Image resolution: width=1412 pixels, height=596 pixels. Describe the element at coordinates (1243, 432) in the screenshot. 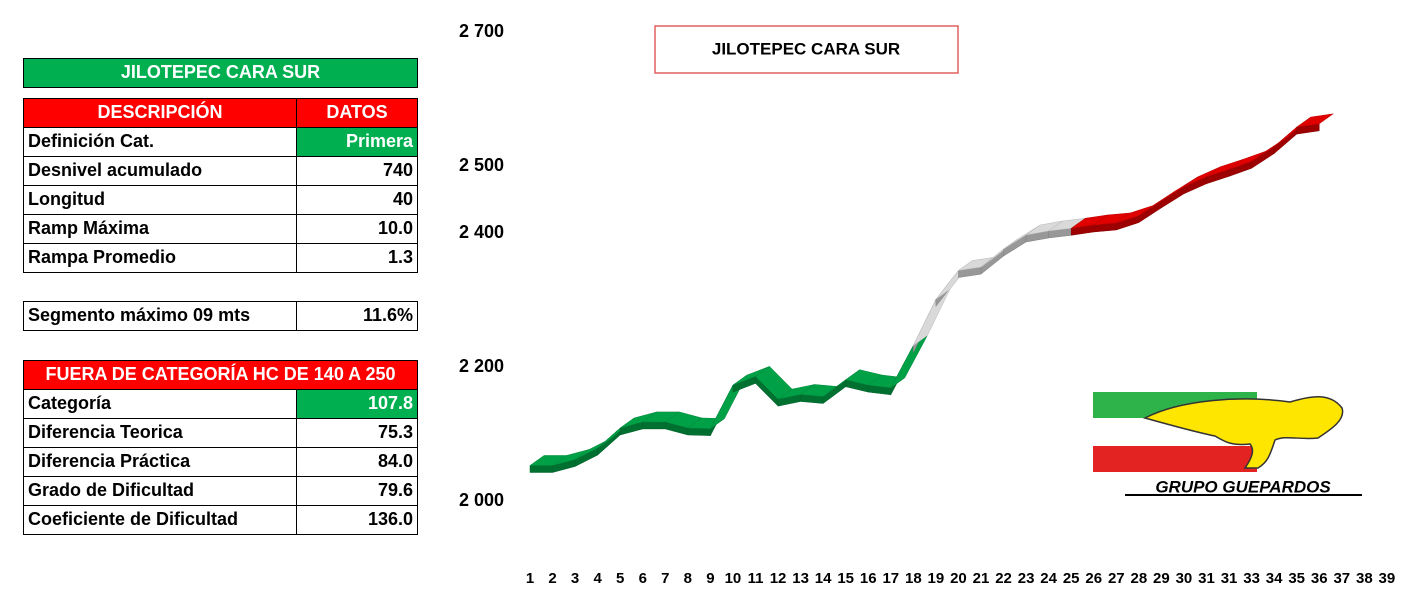

I see `logo-cheetah` at that location.